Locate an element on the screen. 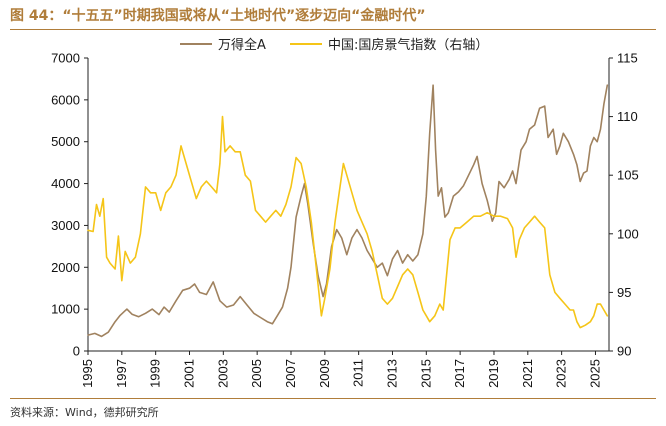  y-left-tick-label: 4000 is located at coordinates (65, 183).